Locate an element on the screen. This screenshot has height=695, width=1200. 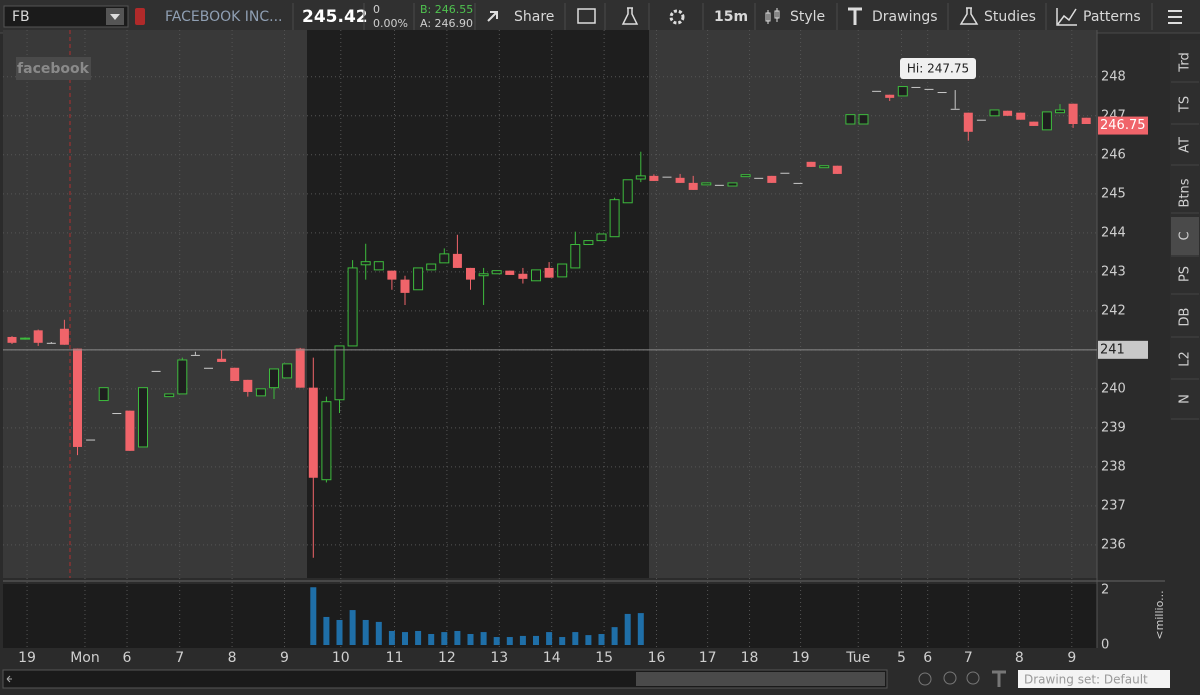
sidebar-tab: N is located at coordinates (1185, 399).